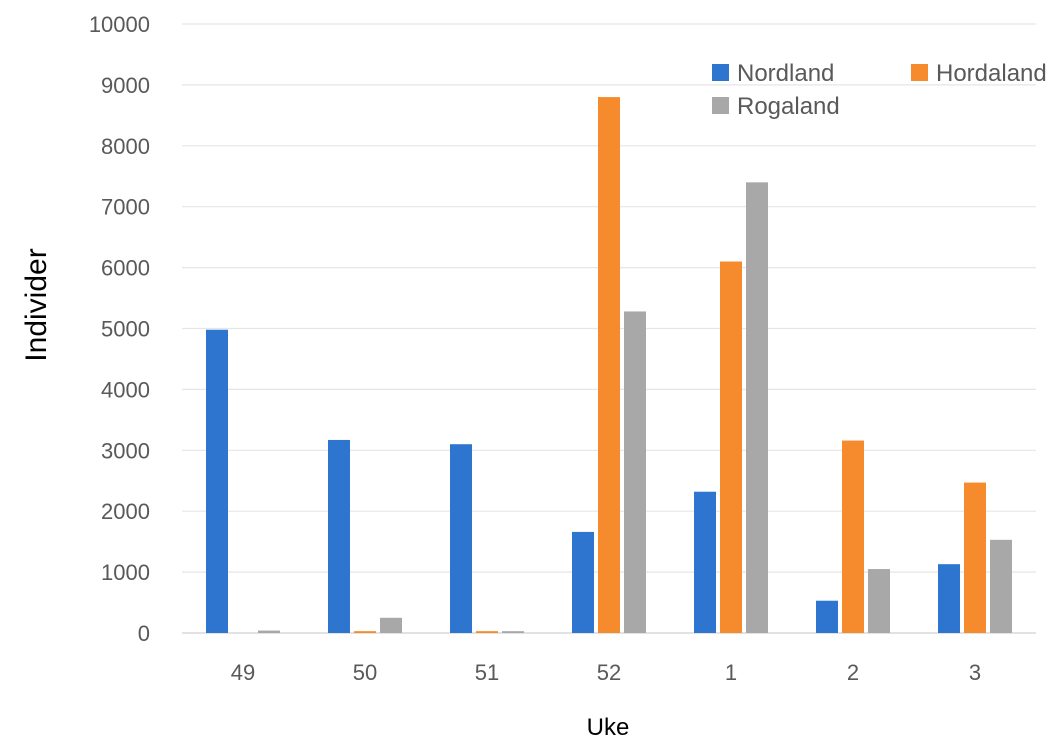  Describe the element at coordinates (365, 672) in the screenshot. I see `x-tick-label: 50` at that location.